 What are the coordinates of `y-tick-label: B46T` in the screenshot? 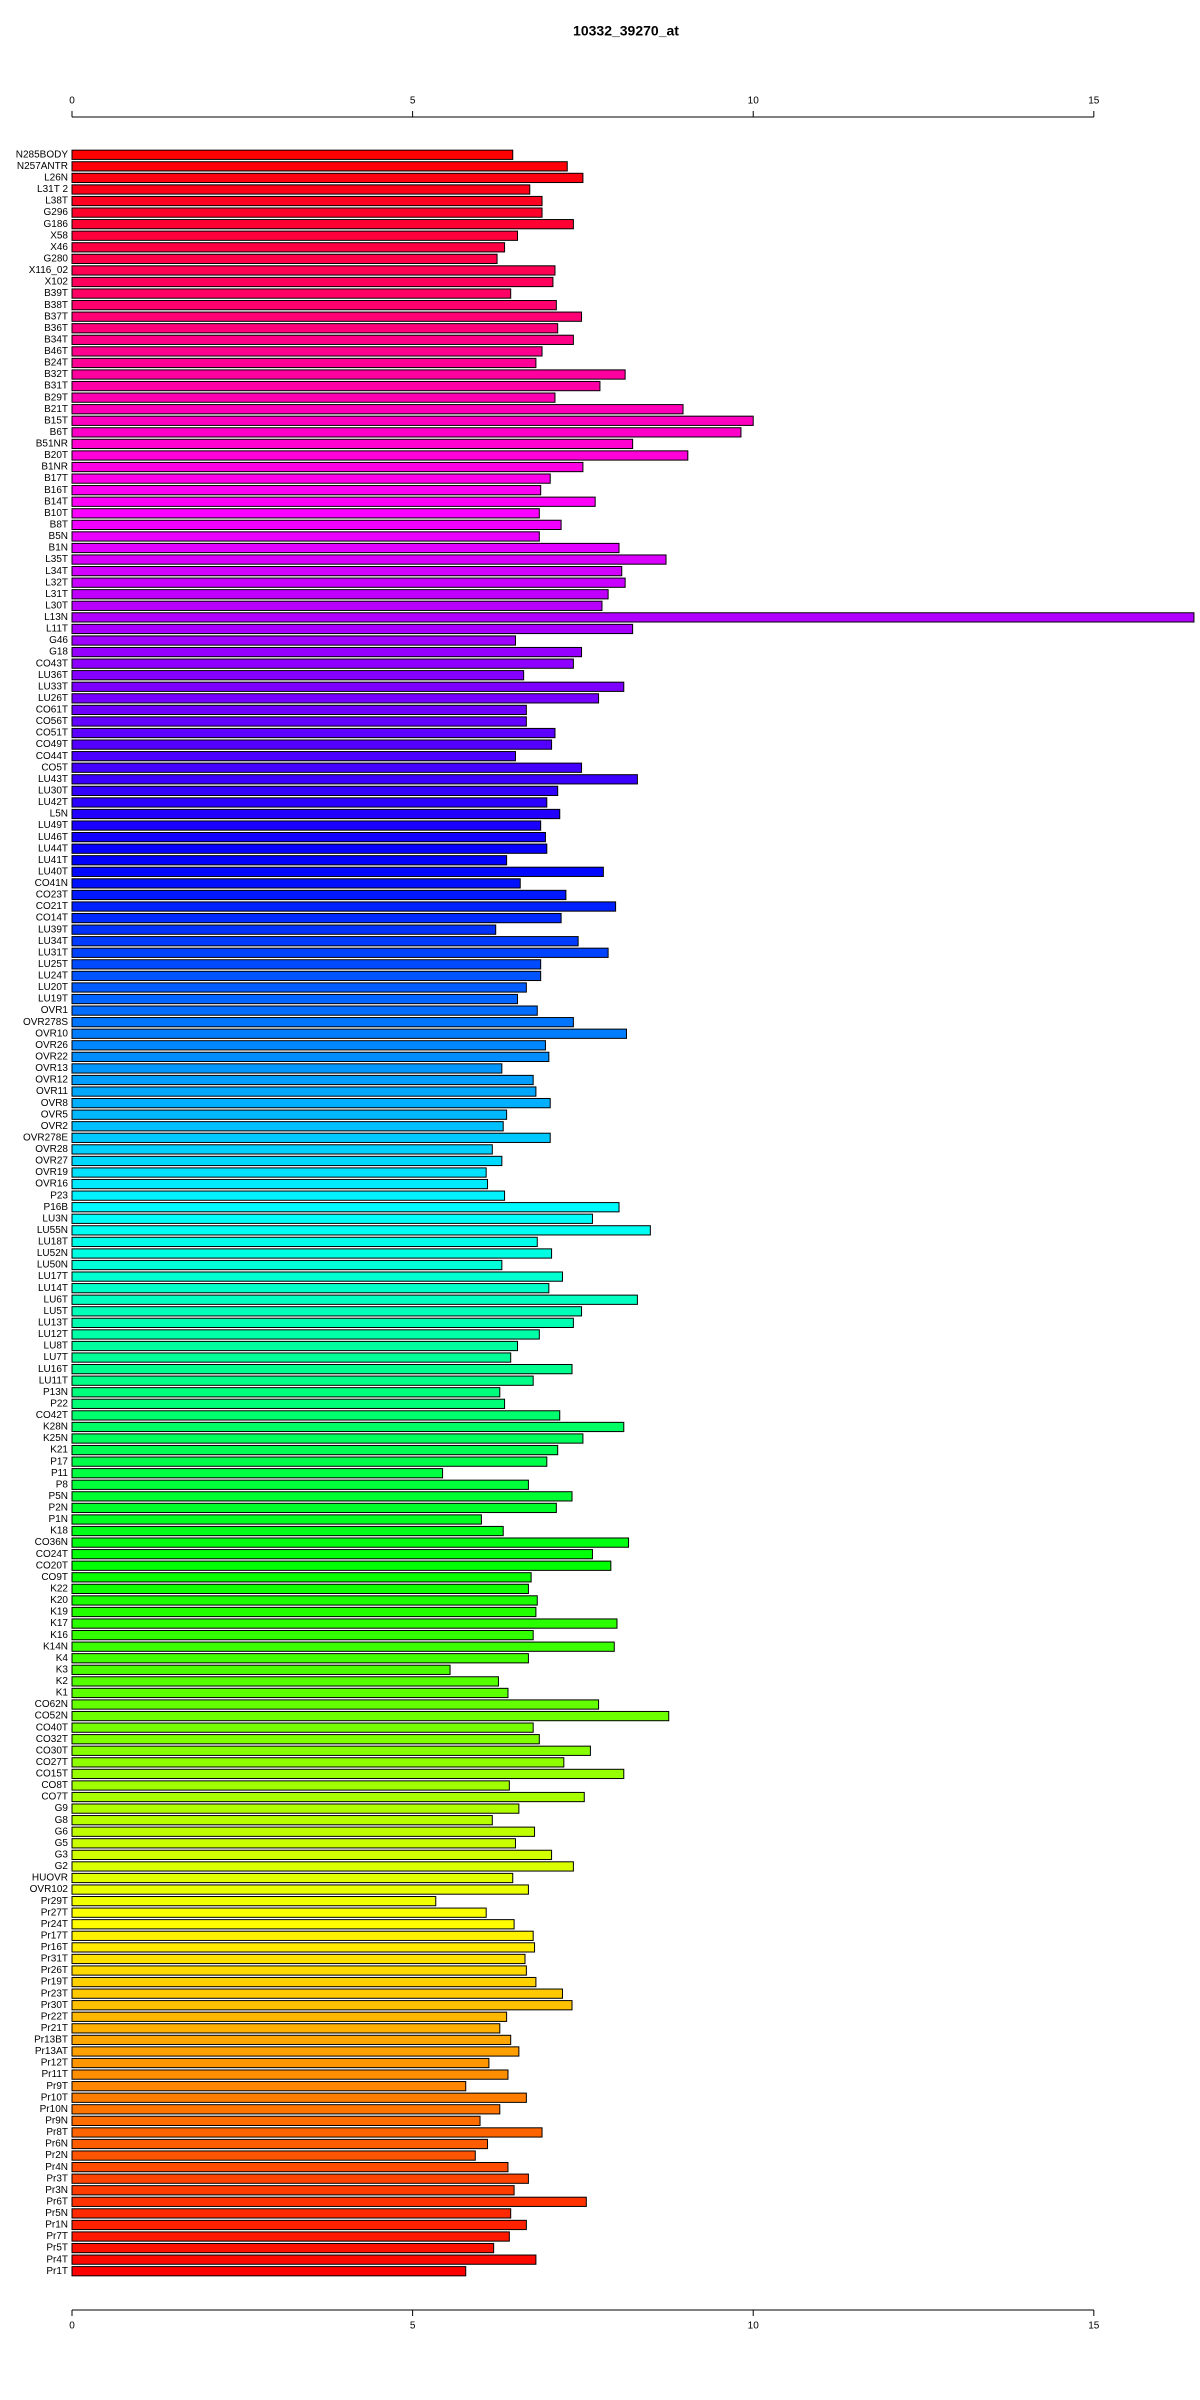 It's located at (56, 351).